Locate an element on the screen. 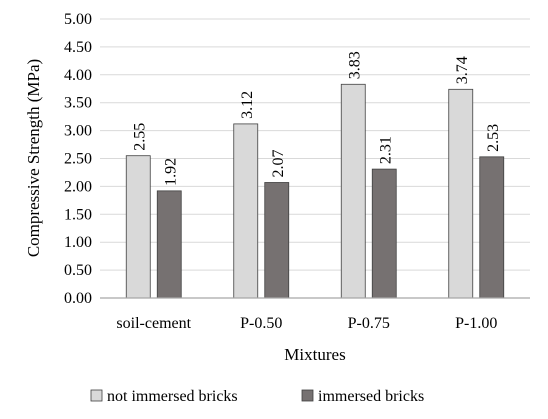 The width and height of the screenshot is (548, 419). legend-label-not-immersed: not immersed bricks is located at coordinates (172, 396).